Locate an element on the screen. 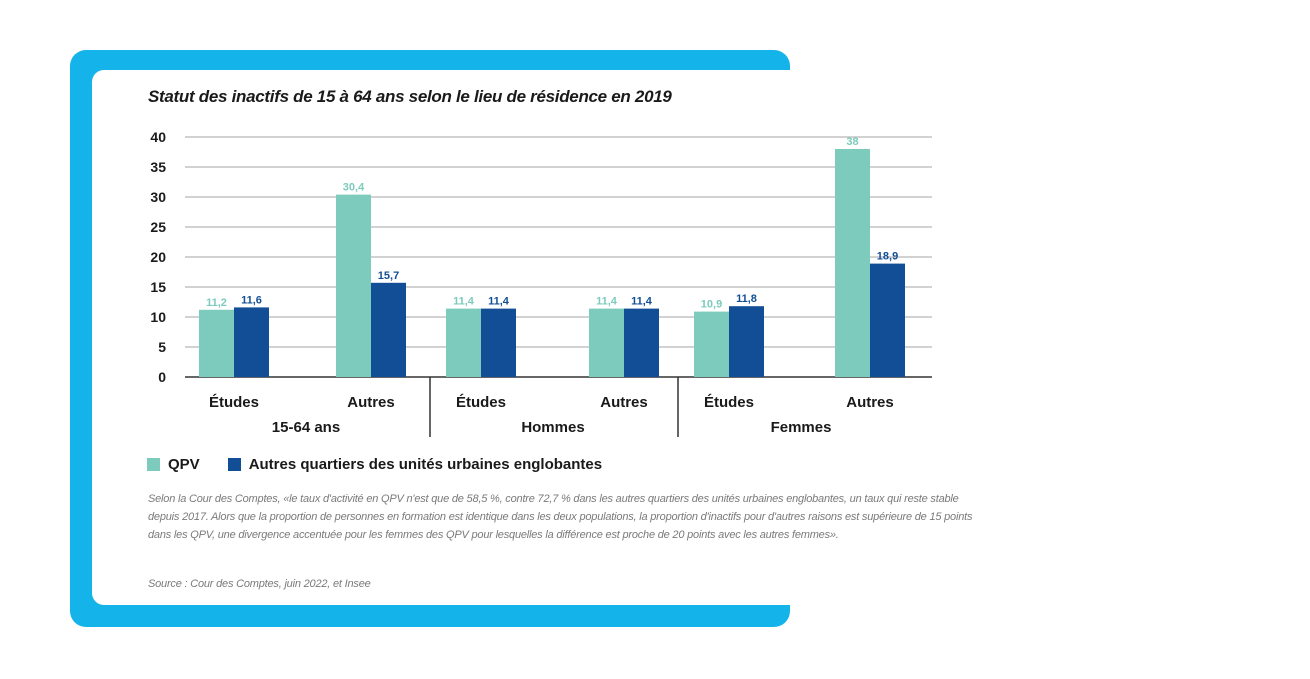 The width and height of the screenshot is (1310, 679). y-tick-label: 20 is located at coordinates (158, 257).